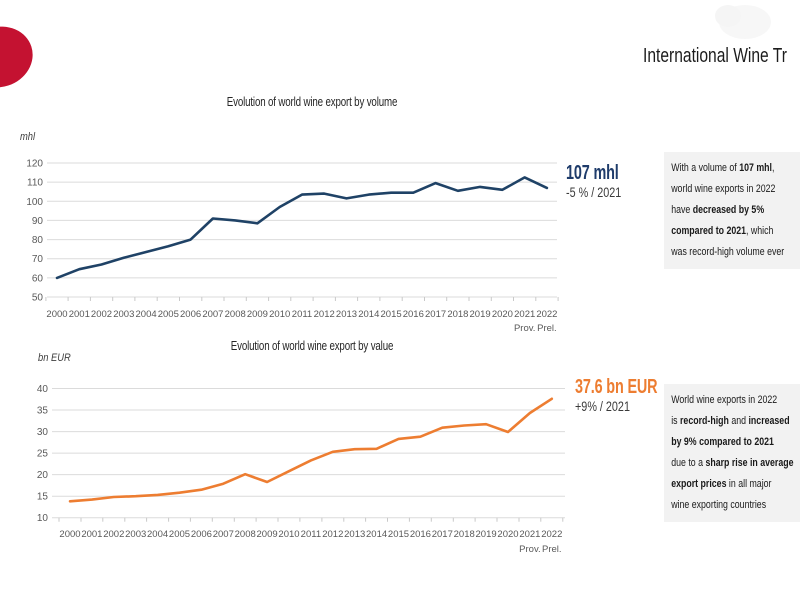 The width and height of the screenshot is (800, 600). What do you see at coordinates (312, 346) in the screenshot?
I see `value-chart-title: Evolution of world wine export by value` at bounding box center [312, 346].